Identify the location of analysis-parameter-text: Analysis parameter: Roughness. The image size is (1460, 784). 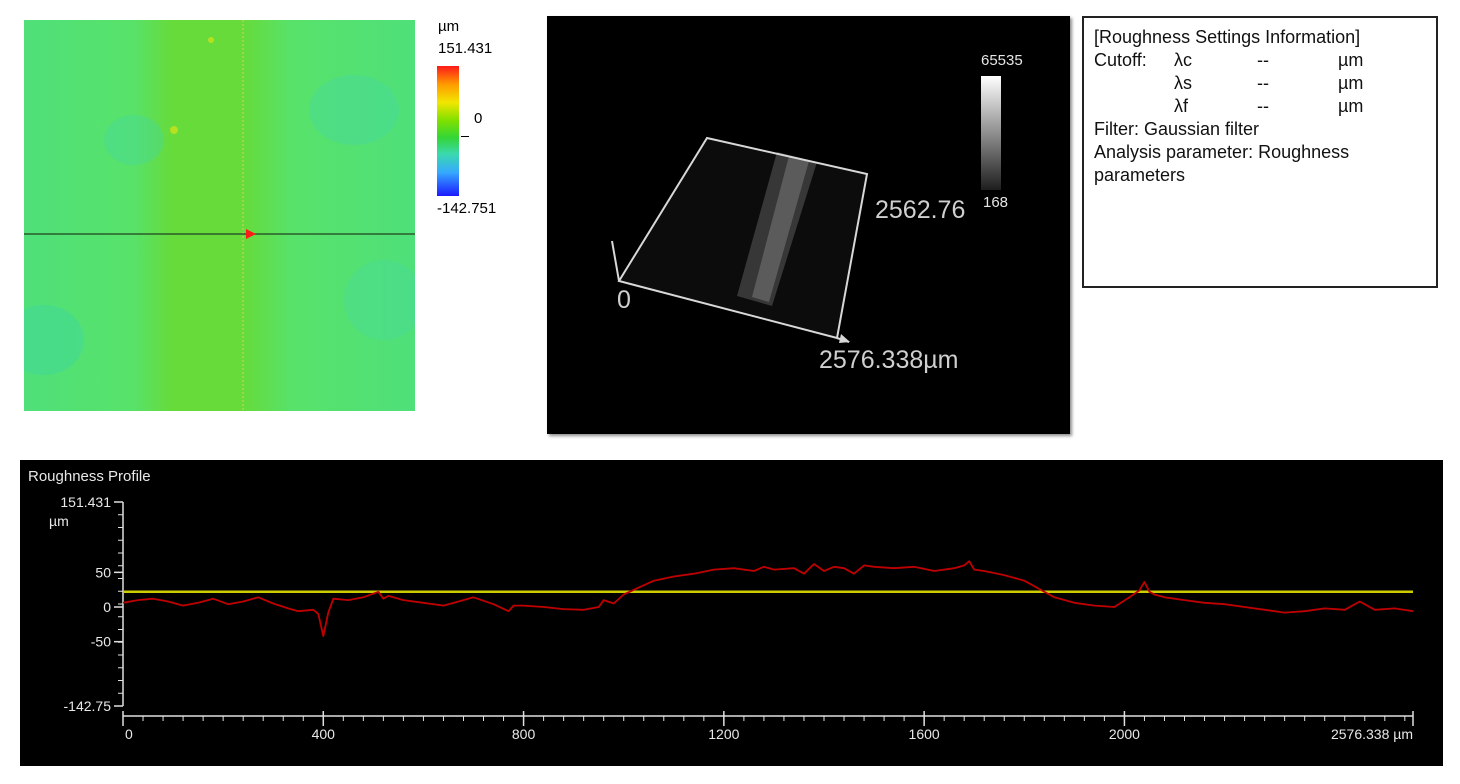
(1222, 152).